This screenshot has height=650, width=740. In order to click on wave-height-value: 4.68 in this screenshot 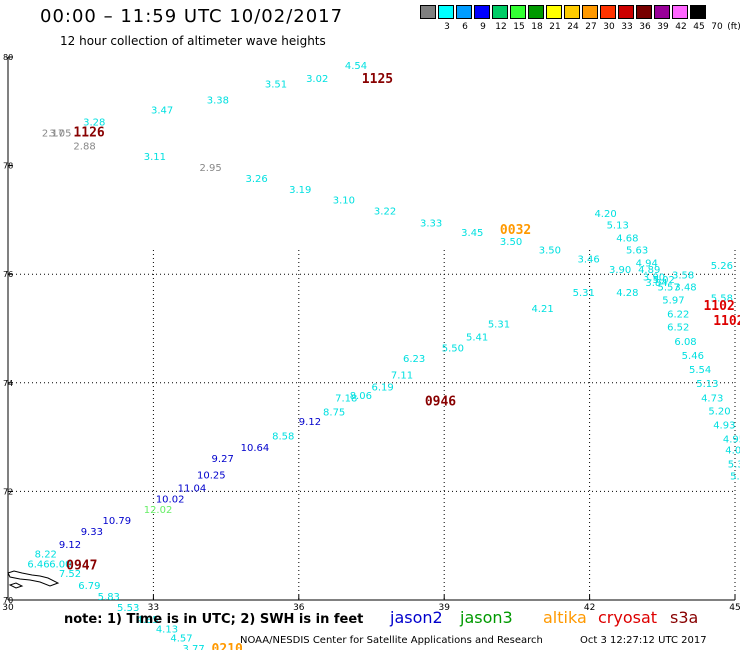, I will do `click(627, 239)`.